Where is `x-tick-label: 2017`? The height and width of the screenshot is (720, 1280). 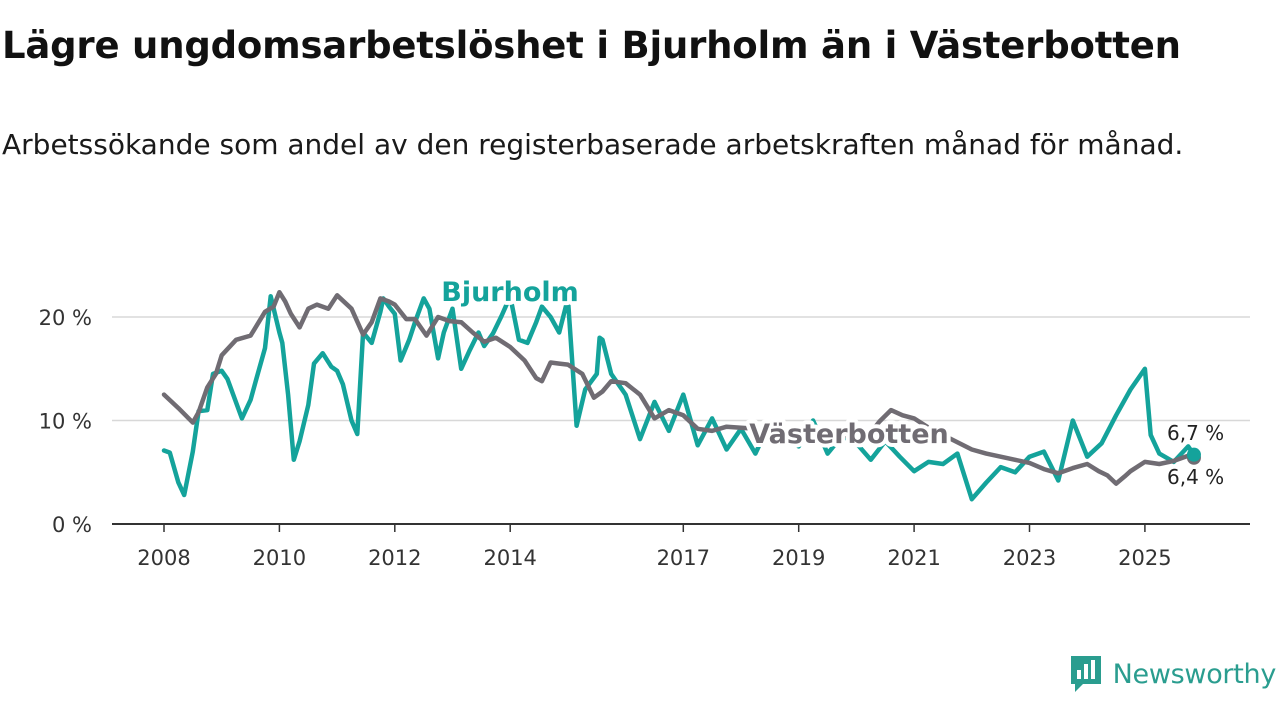
x-tick-label: 2017 is located at coordinates (683, 558).